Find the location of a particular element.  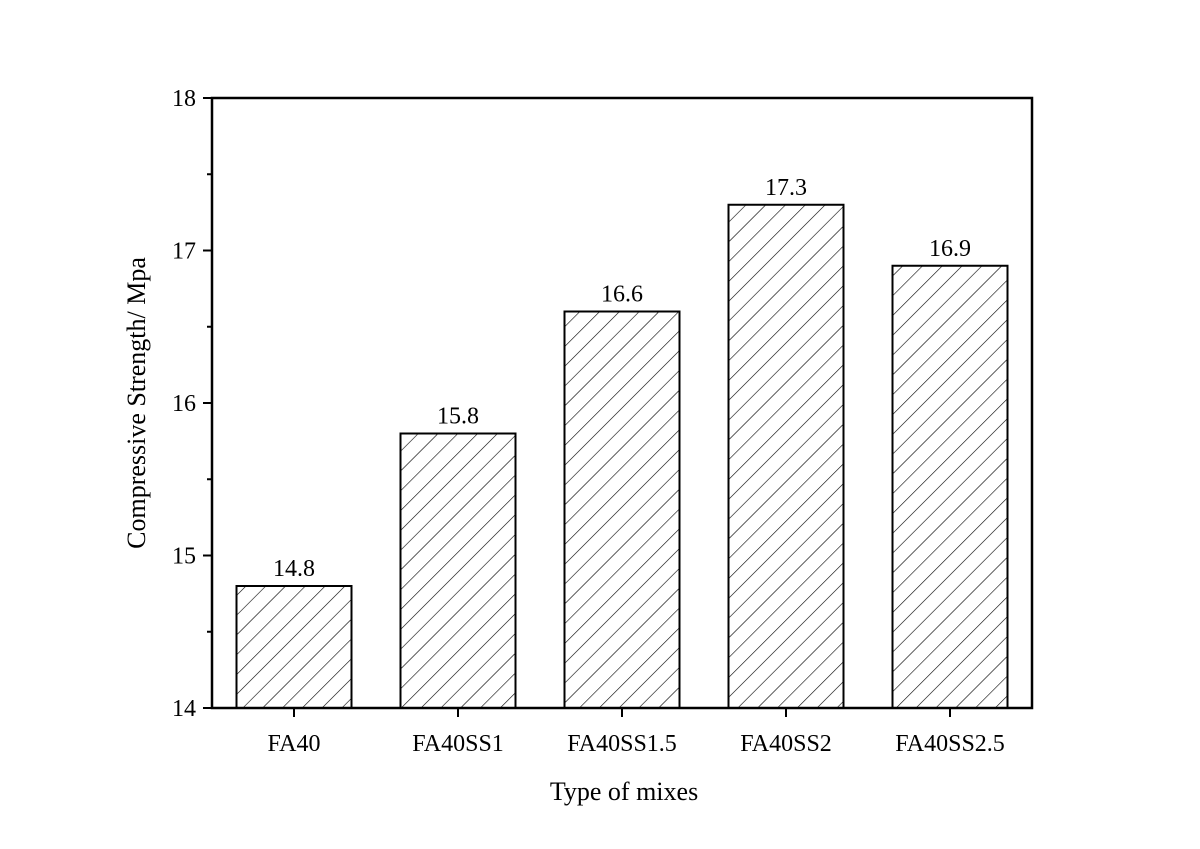

x-tick-label-FA40SS1: FA40SS1 is located at coordinates (458, 744).